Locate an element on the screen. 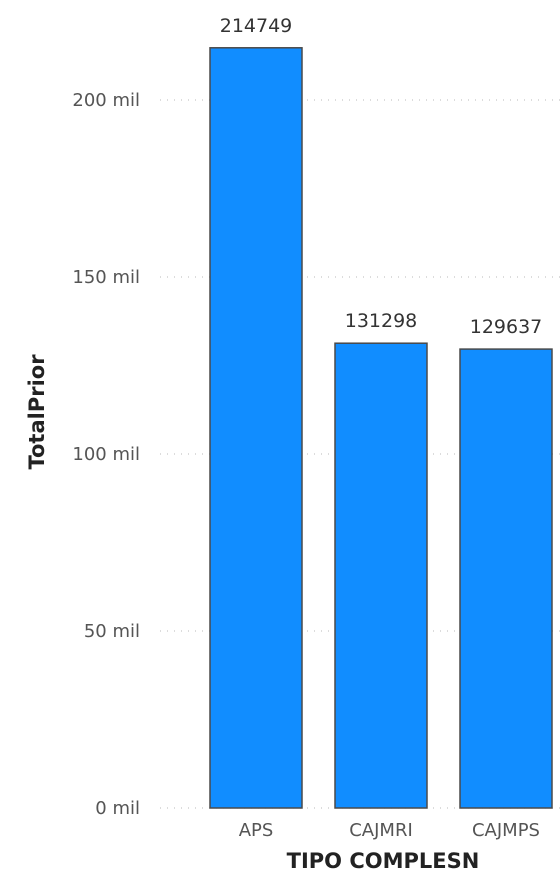  data-label: 129637 is located at coordinates (506, 327).